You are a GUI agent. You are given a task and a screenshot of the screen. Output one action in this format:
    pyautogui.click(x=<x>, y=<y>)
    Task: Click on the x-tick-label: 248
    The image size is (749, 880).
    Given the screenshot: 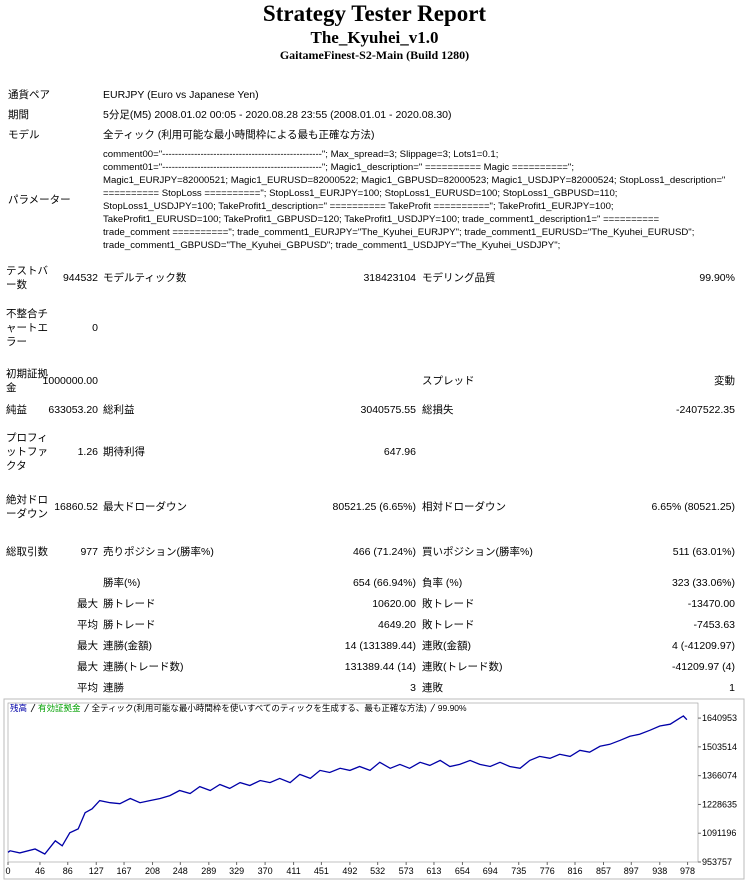 What is the action you would take?
    pyautogui.click(x=180, y=871)
    